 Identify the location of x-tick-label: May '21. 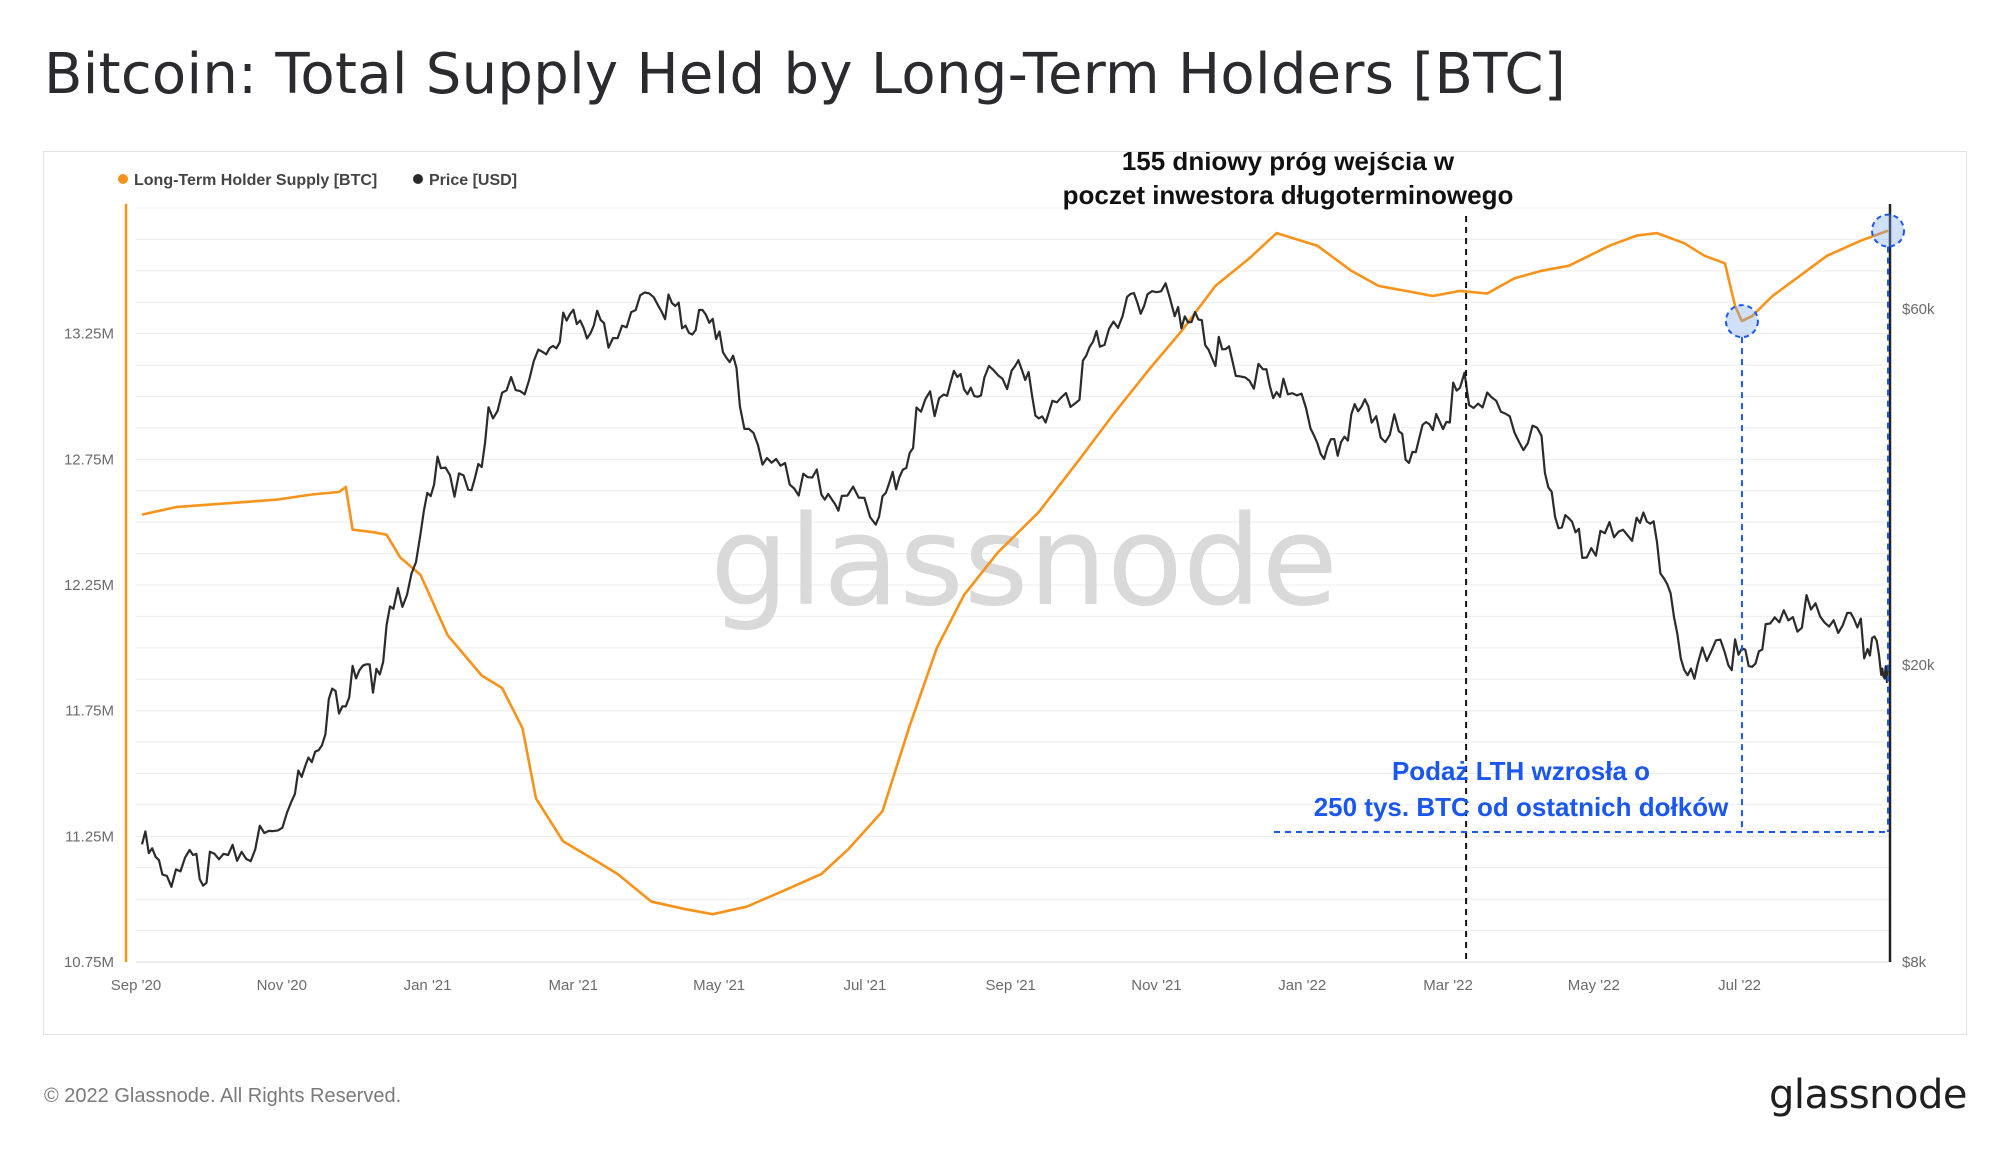
(719, 985).